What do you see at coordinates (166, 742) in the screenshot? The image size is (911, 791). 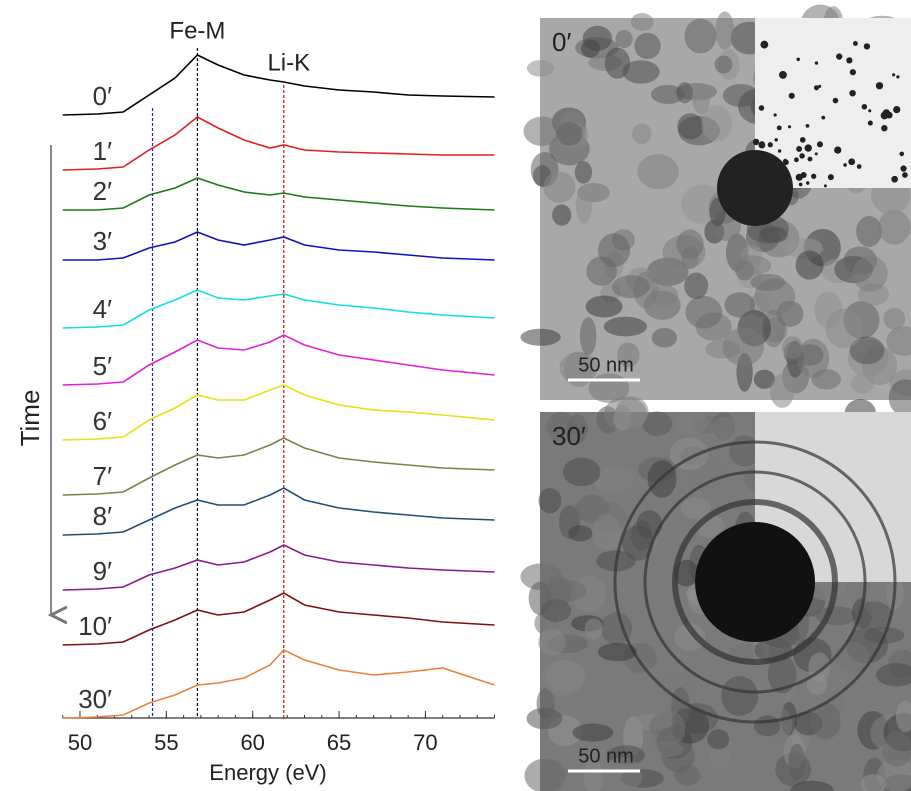 I see `x-tick-label: 55` at bounding box center [166, 742].